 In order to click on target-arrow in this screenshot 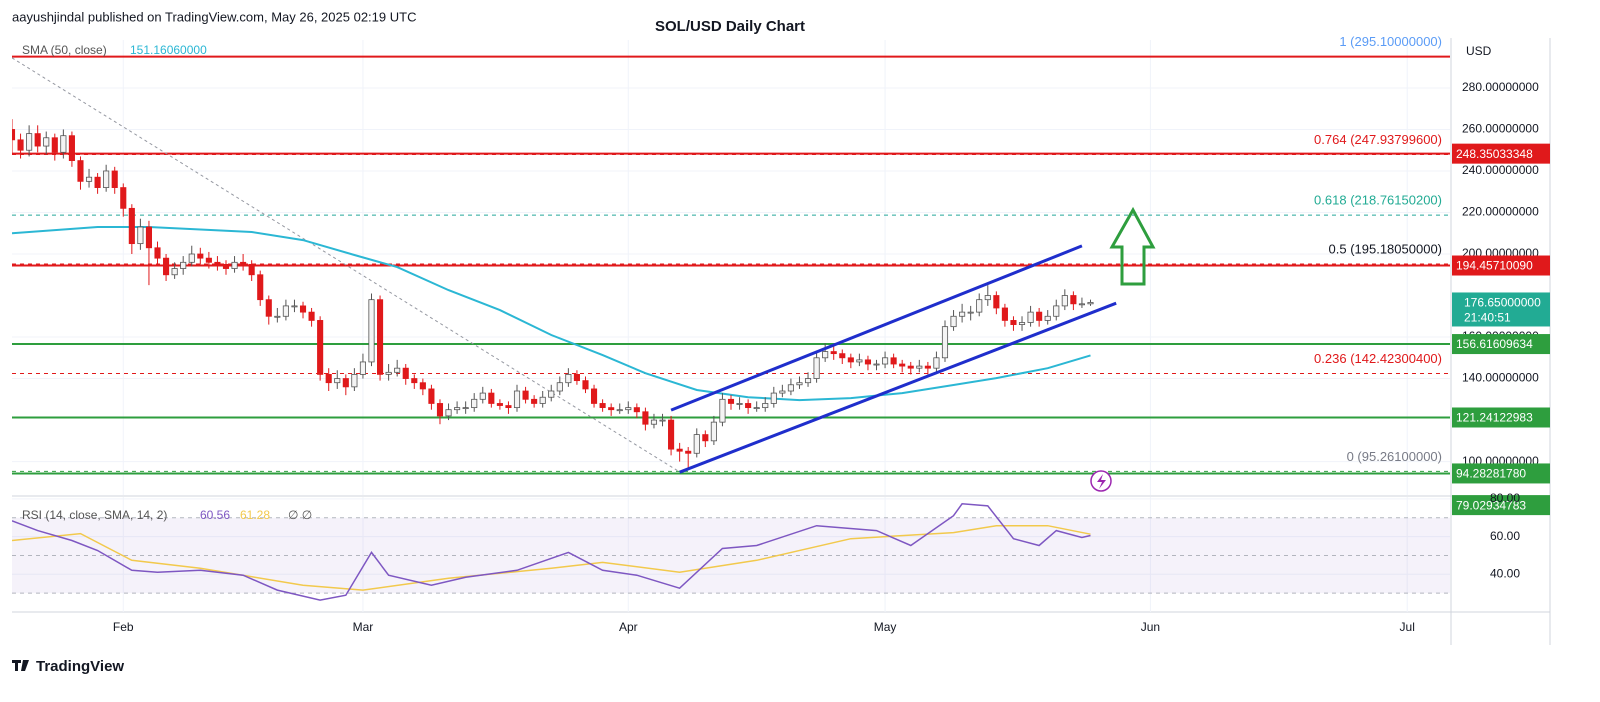, I will do `click(1132, 246)`.